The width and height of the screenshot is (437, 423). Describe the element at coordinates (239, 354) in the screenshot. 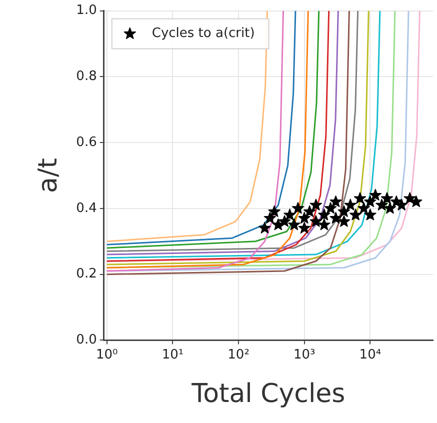

I see `x-tick-label: 10²` at that location.